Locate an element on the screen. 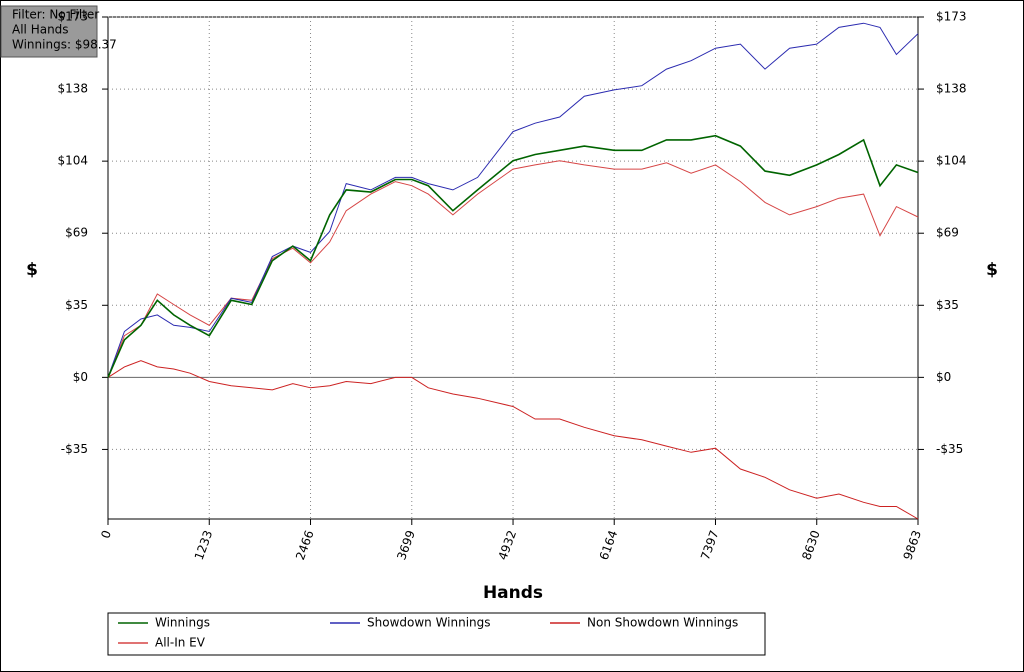 The width and height of the screenshot is (1024, 672). x-axis-label: Hands is located at coordinates (513, 593).